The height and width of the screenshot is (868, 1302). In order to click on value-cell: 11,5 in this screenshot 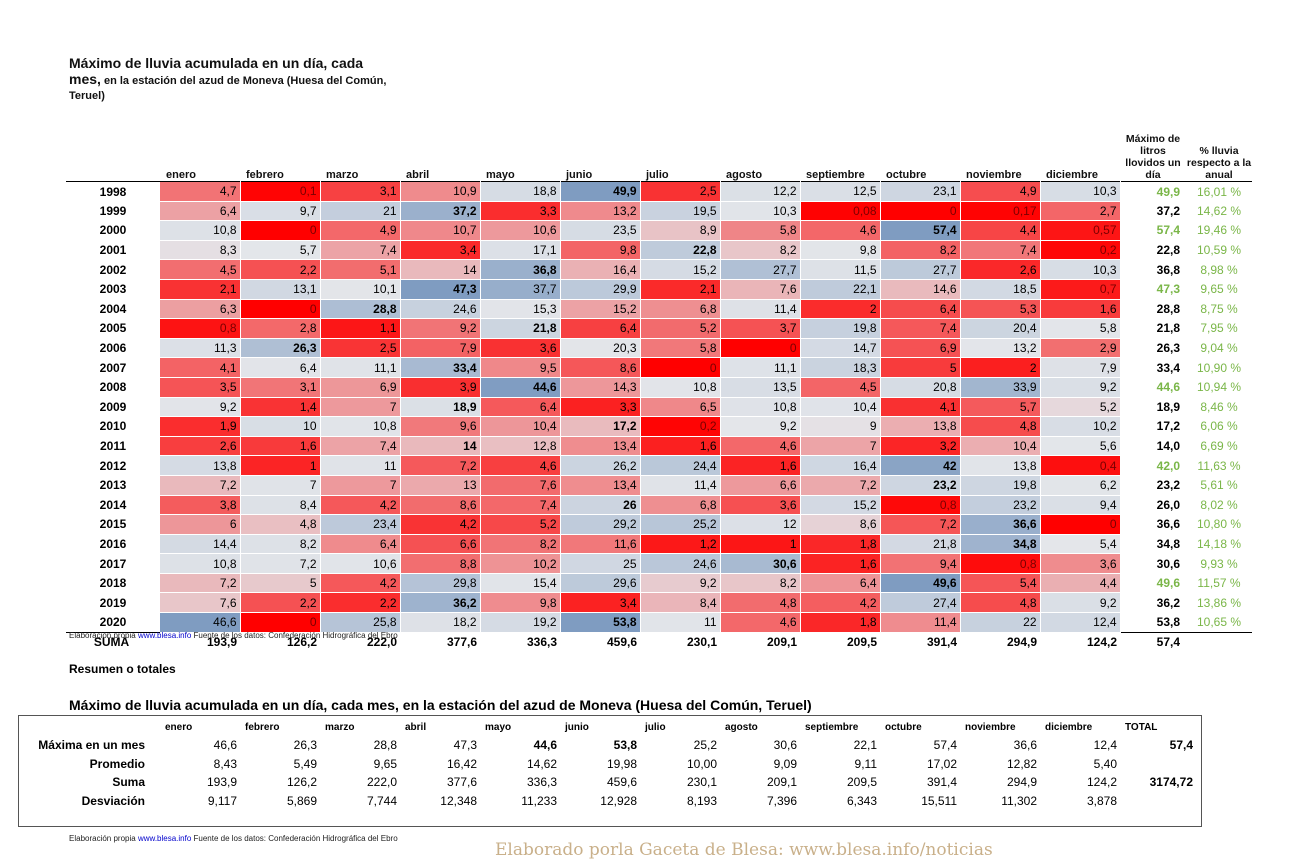, I will do `click(840, 269)`.